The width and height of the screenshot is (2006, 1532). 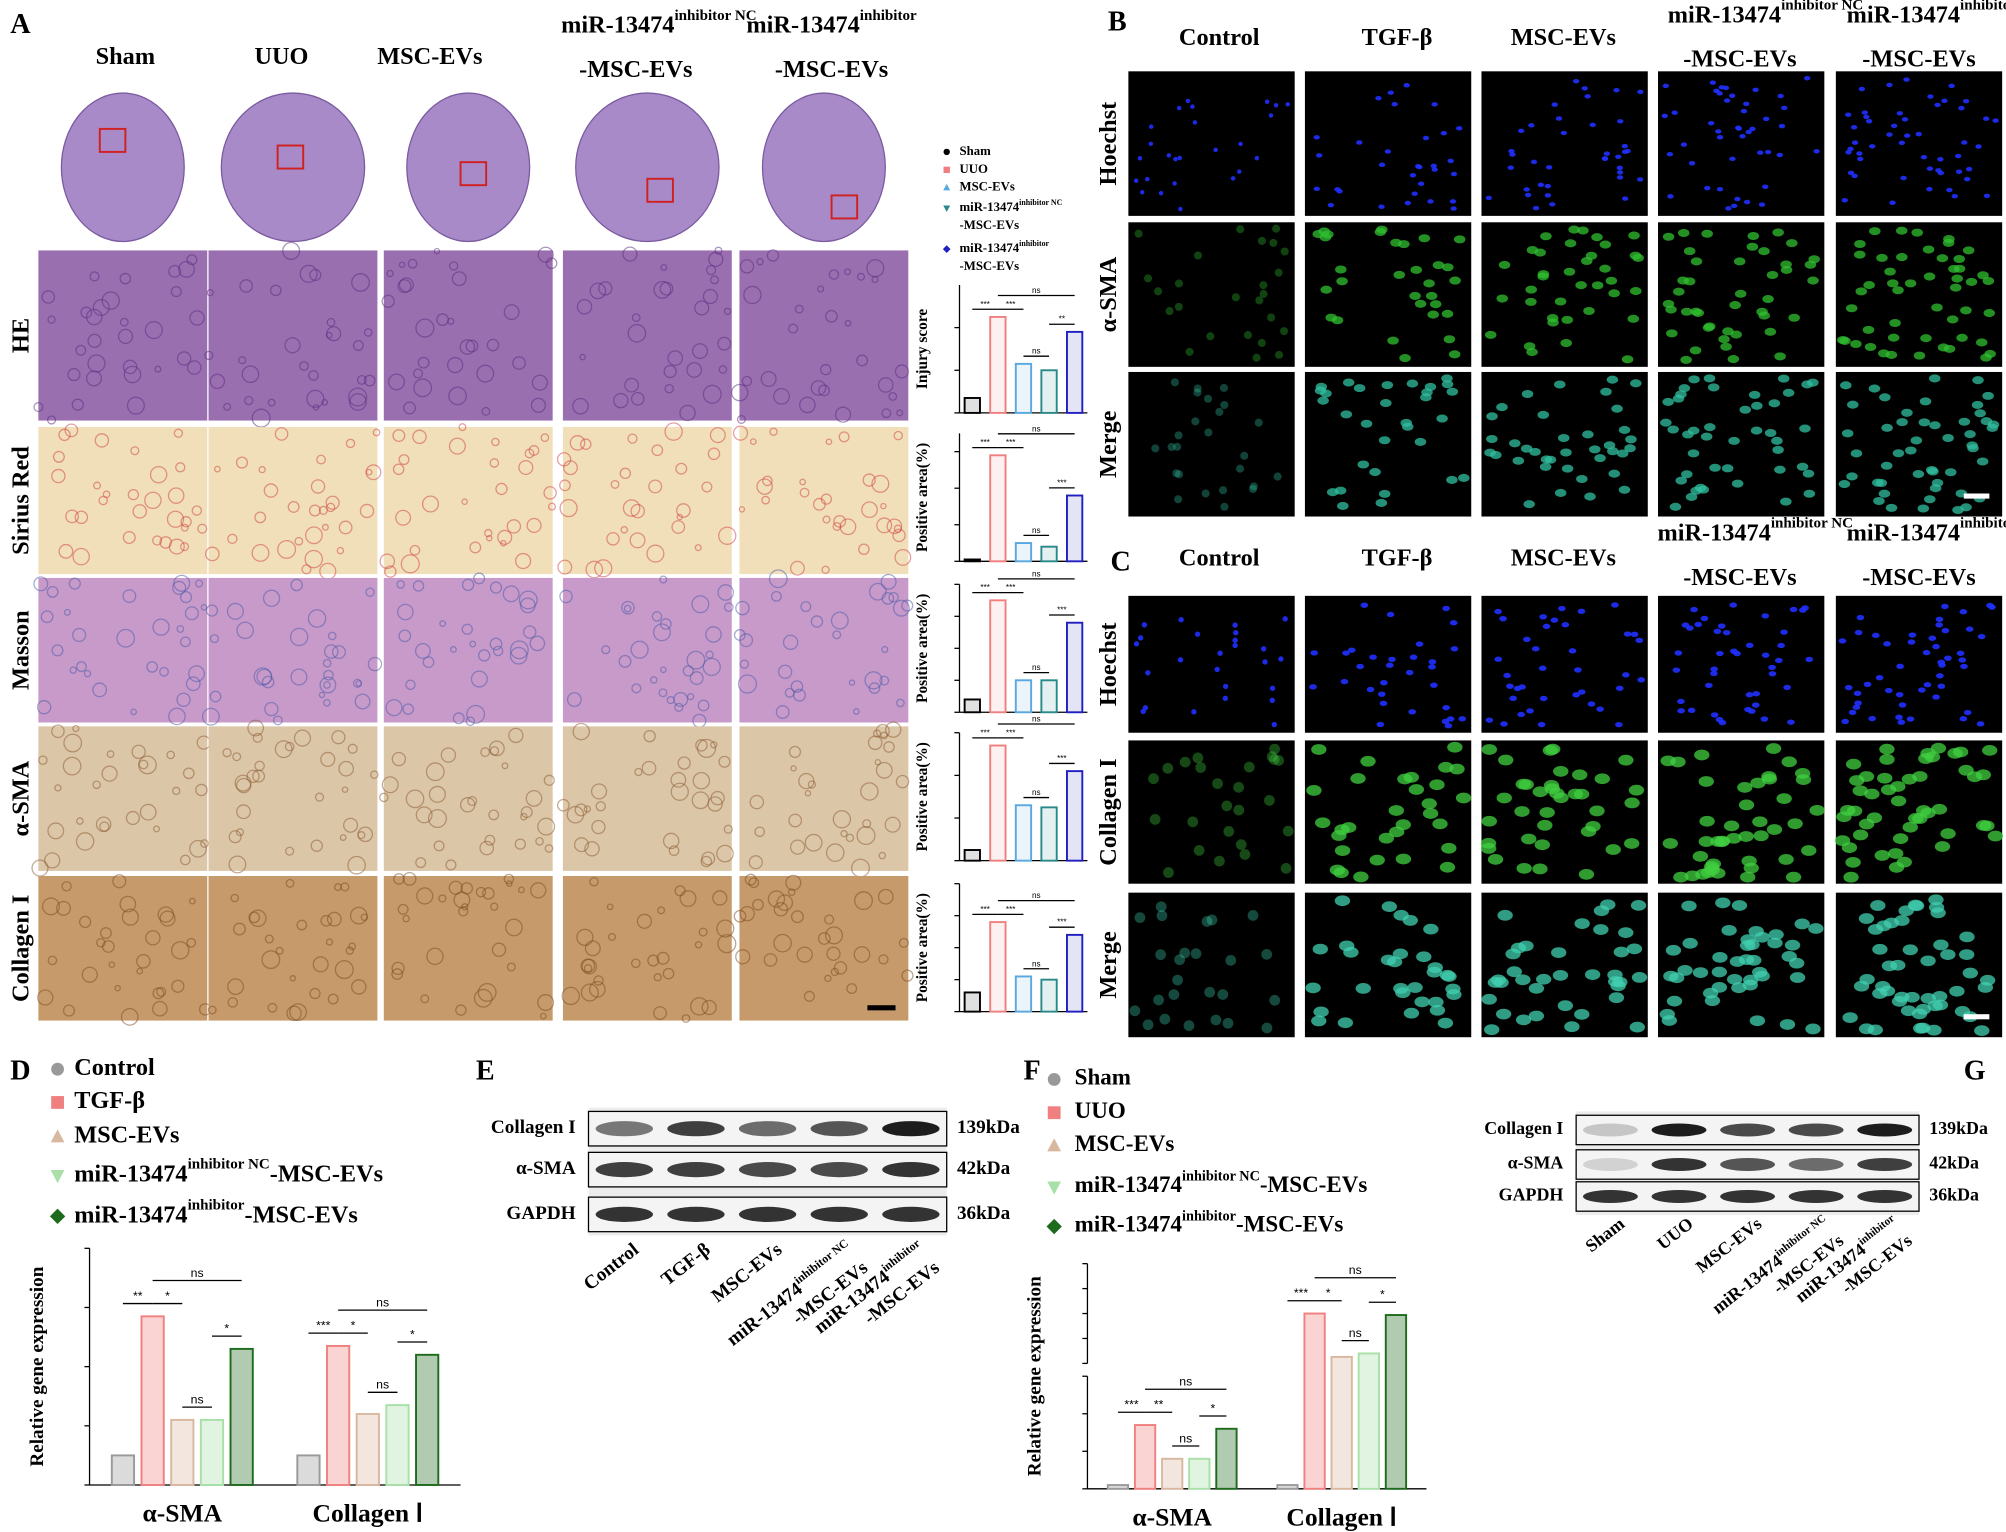 I want to click on label-base: miR-13474, so click(x=990, y=248).